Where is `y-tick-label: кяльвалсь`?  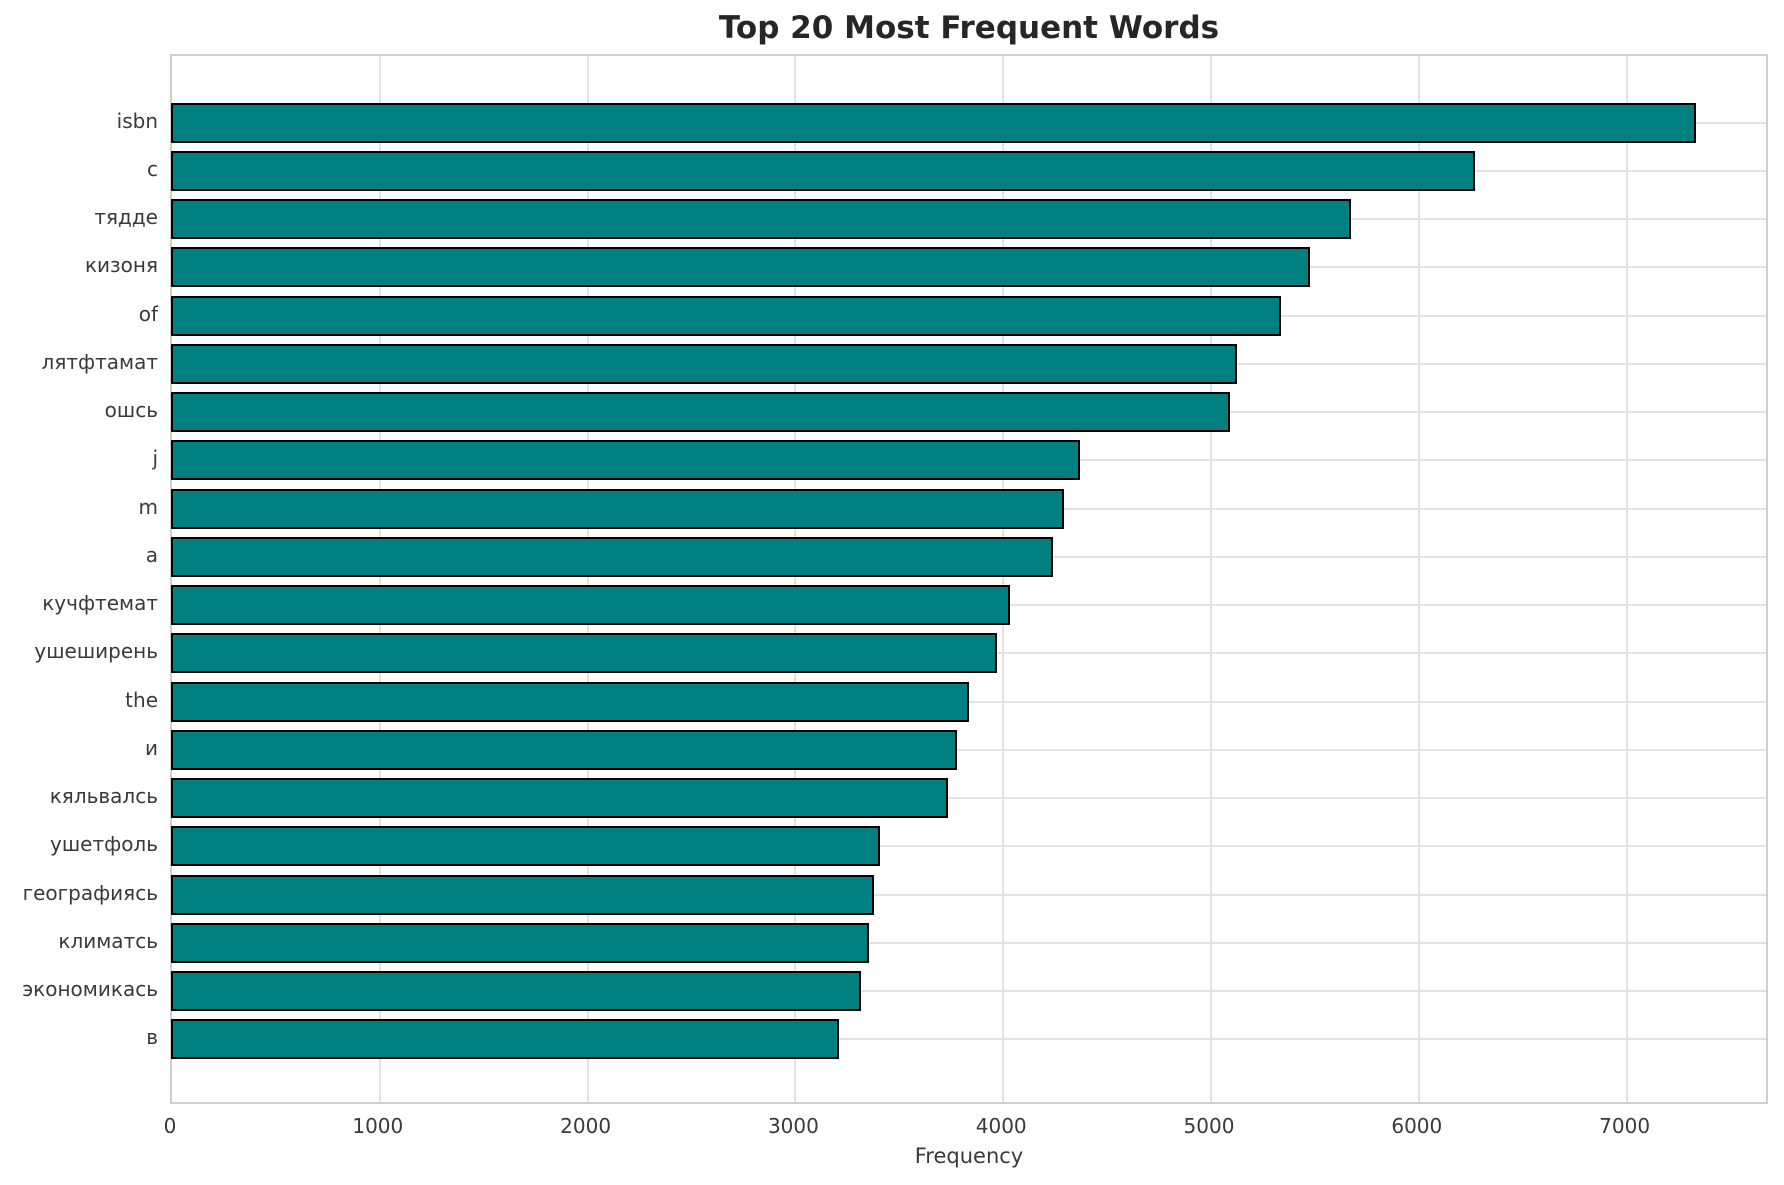
y-tick-label: кяльвалсь is located at coordinates (103, 796).